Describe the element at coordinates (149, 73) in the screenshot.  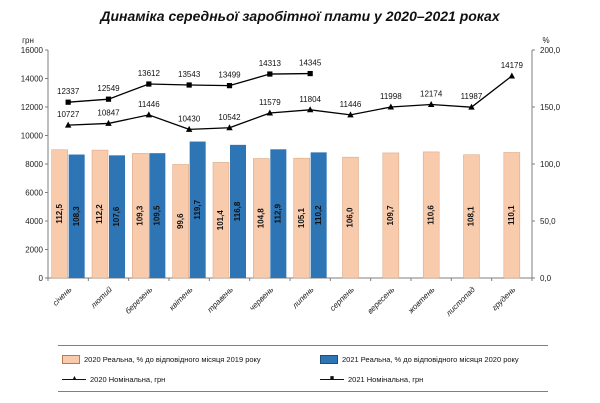
I see `line-label-2021-2: 13612` at that location.